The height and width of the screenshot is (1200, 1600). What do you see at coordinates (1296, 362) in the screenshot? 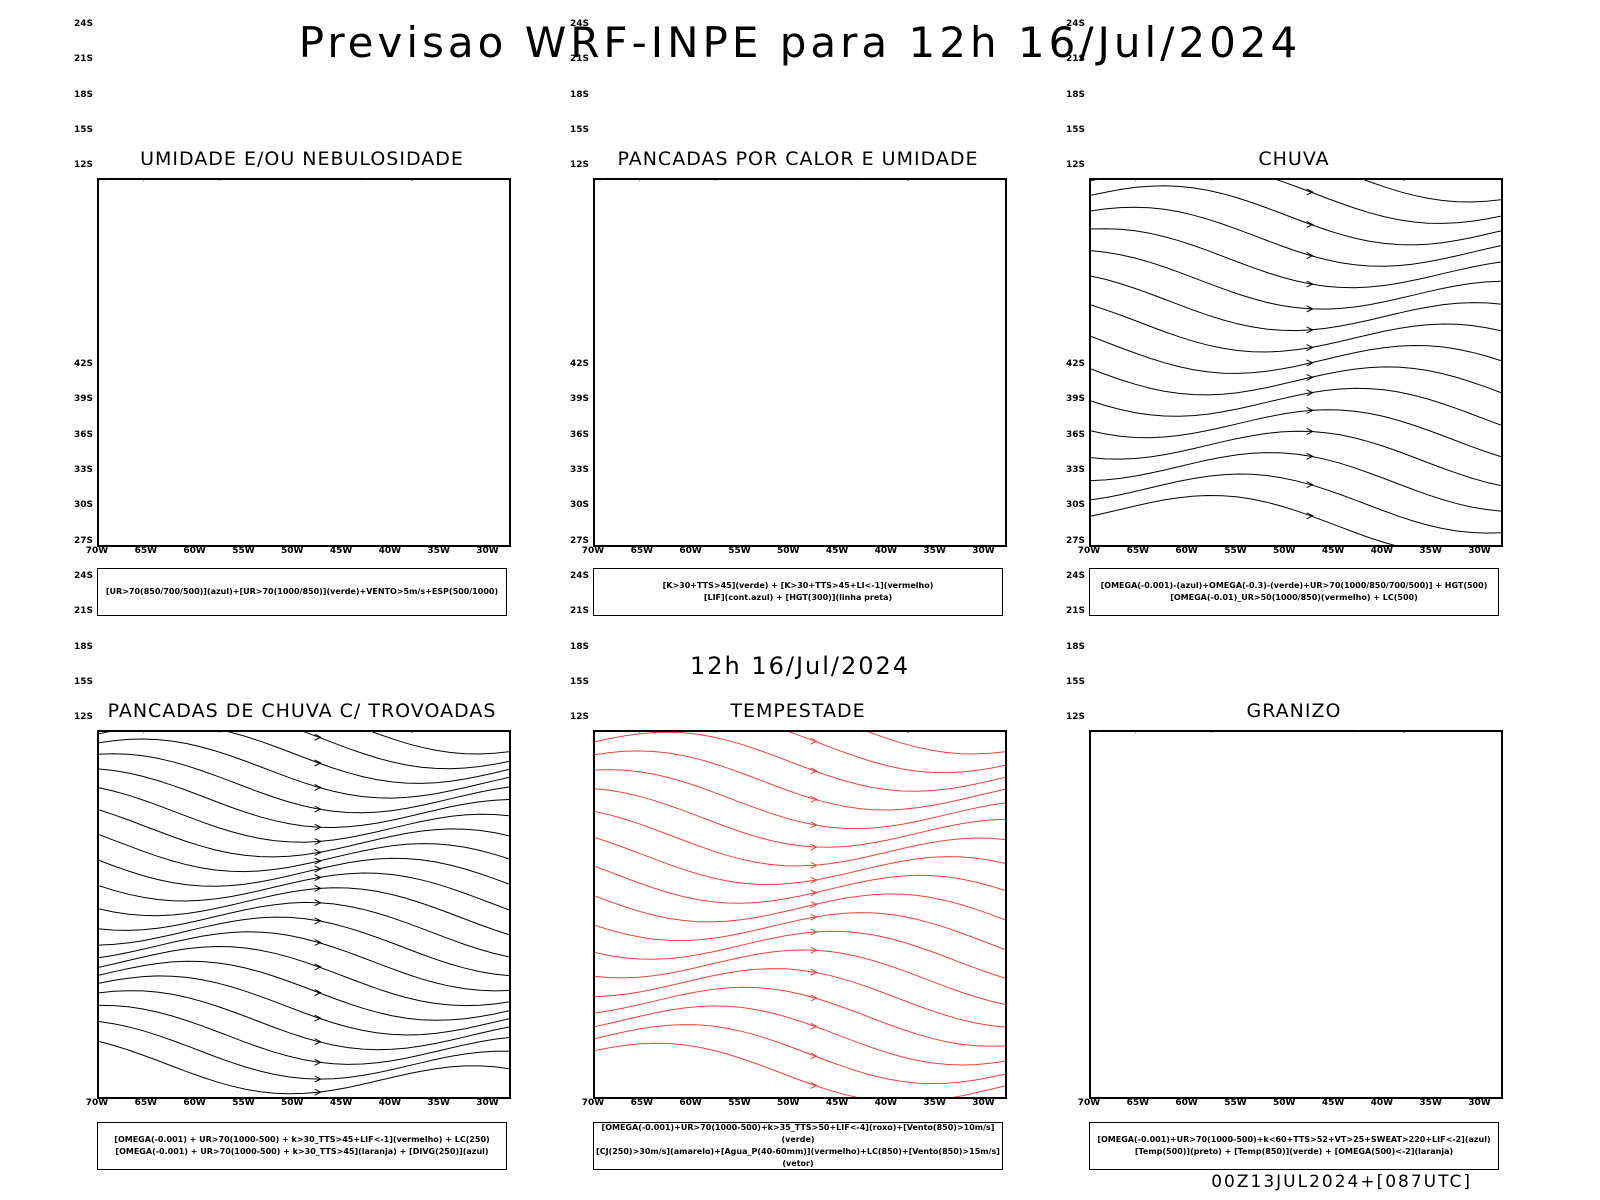
I see `map-canvas: 585585585582579576573570570570567561564` at bounding box center [1296, 362].